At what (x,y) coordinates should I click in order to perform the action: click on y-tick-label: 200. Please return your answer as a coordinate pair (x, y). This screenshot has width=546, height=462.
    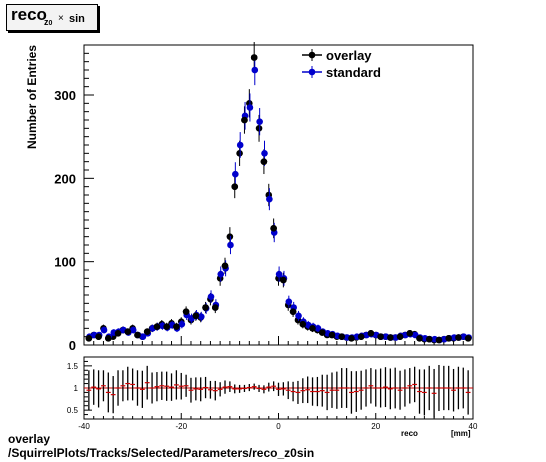
    Looking at the image, I should click on (65, 178).